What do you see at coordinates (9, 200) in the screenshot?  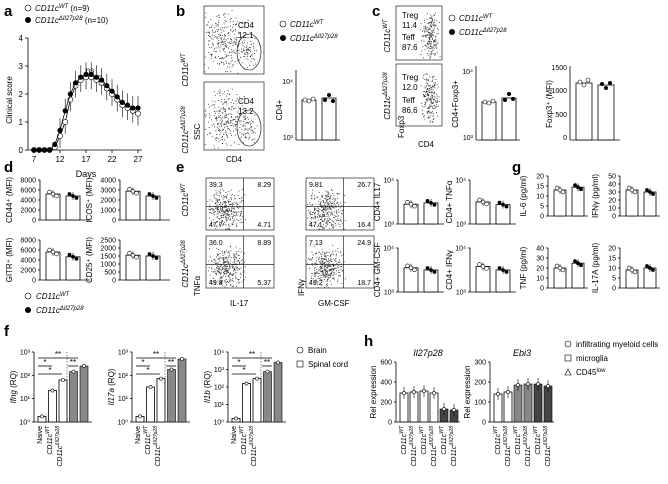 I see `bar-ylabel: CD44⁺ (MFI)` at bounding box center [9, 200].